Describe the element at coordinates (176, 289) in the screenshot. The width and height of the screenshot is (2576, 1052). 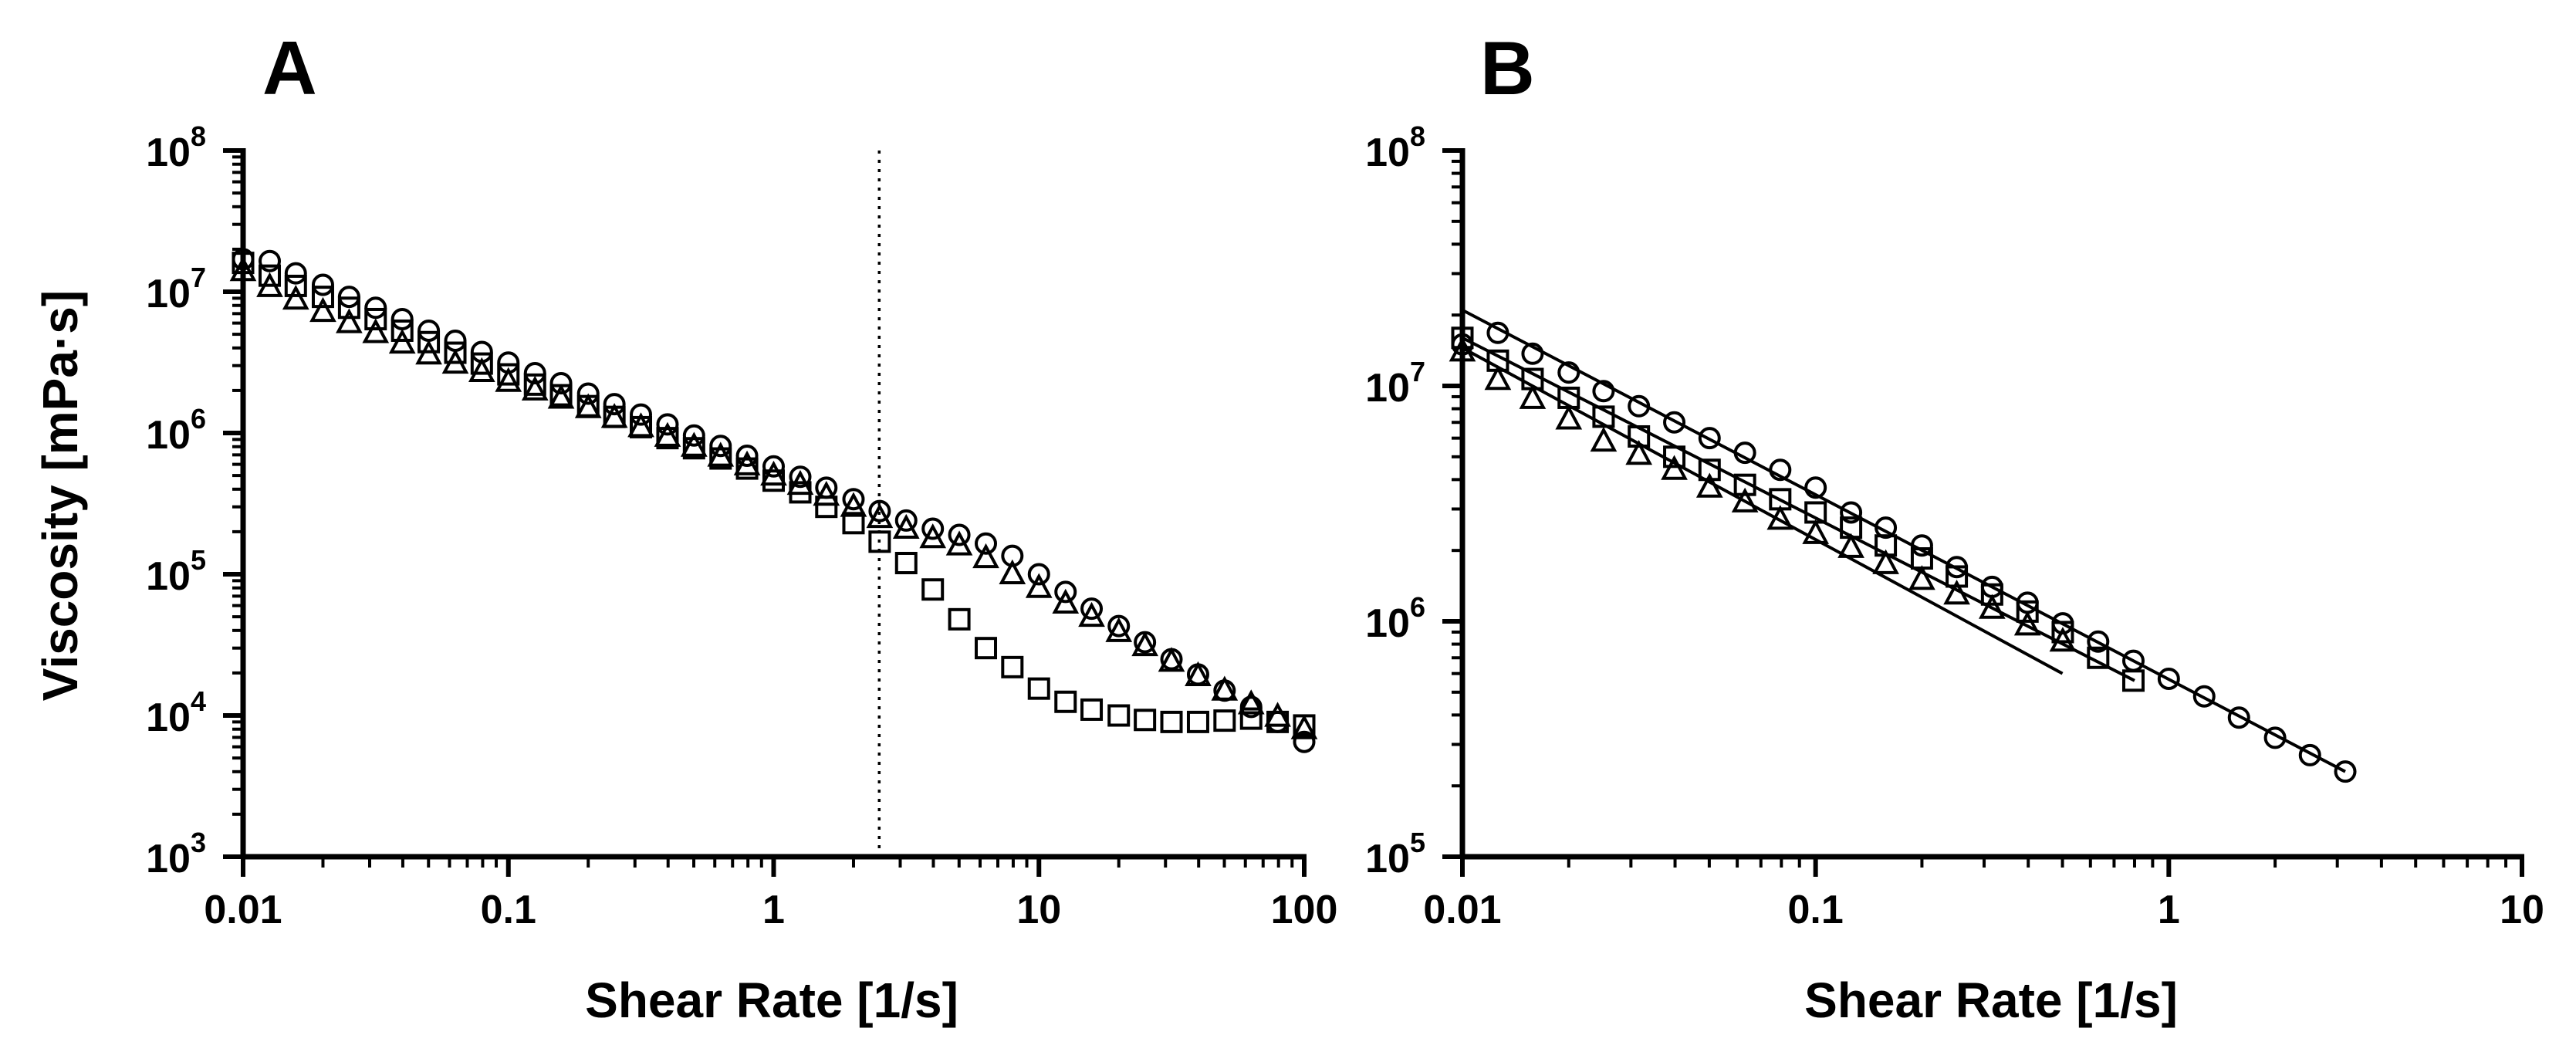
I see `panel-a-y-tick-label: 10⁷` at that location.